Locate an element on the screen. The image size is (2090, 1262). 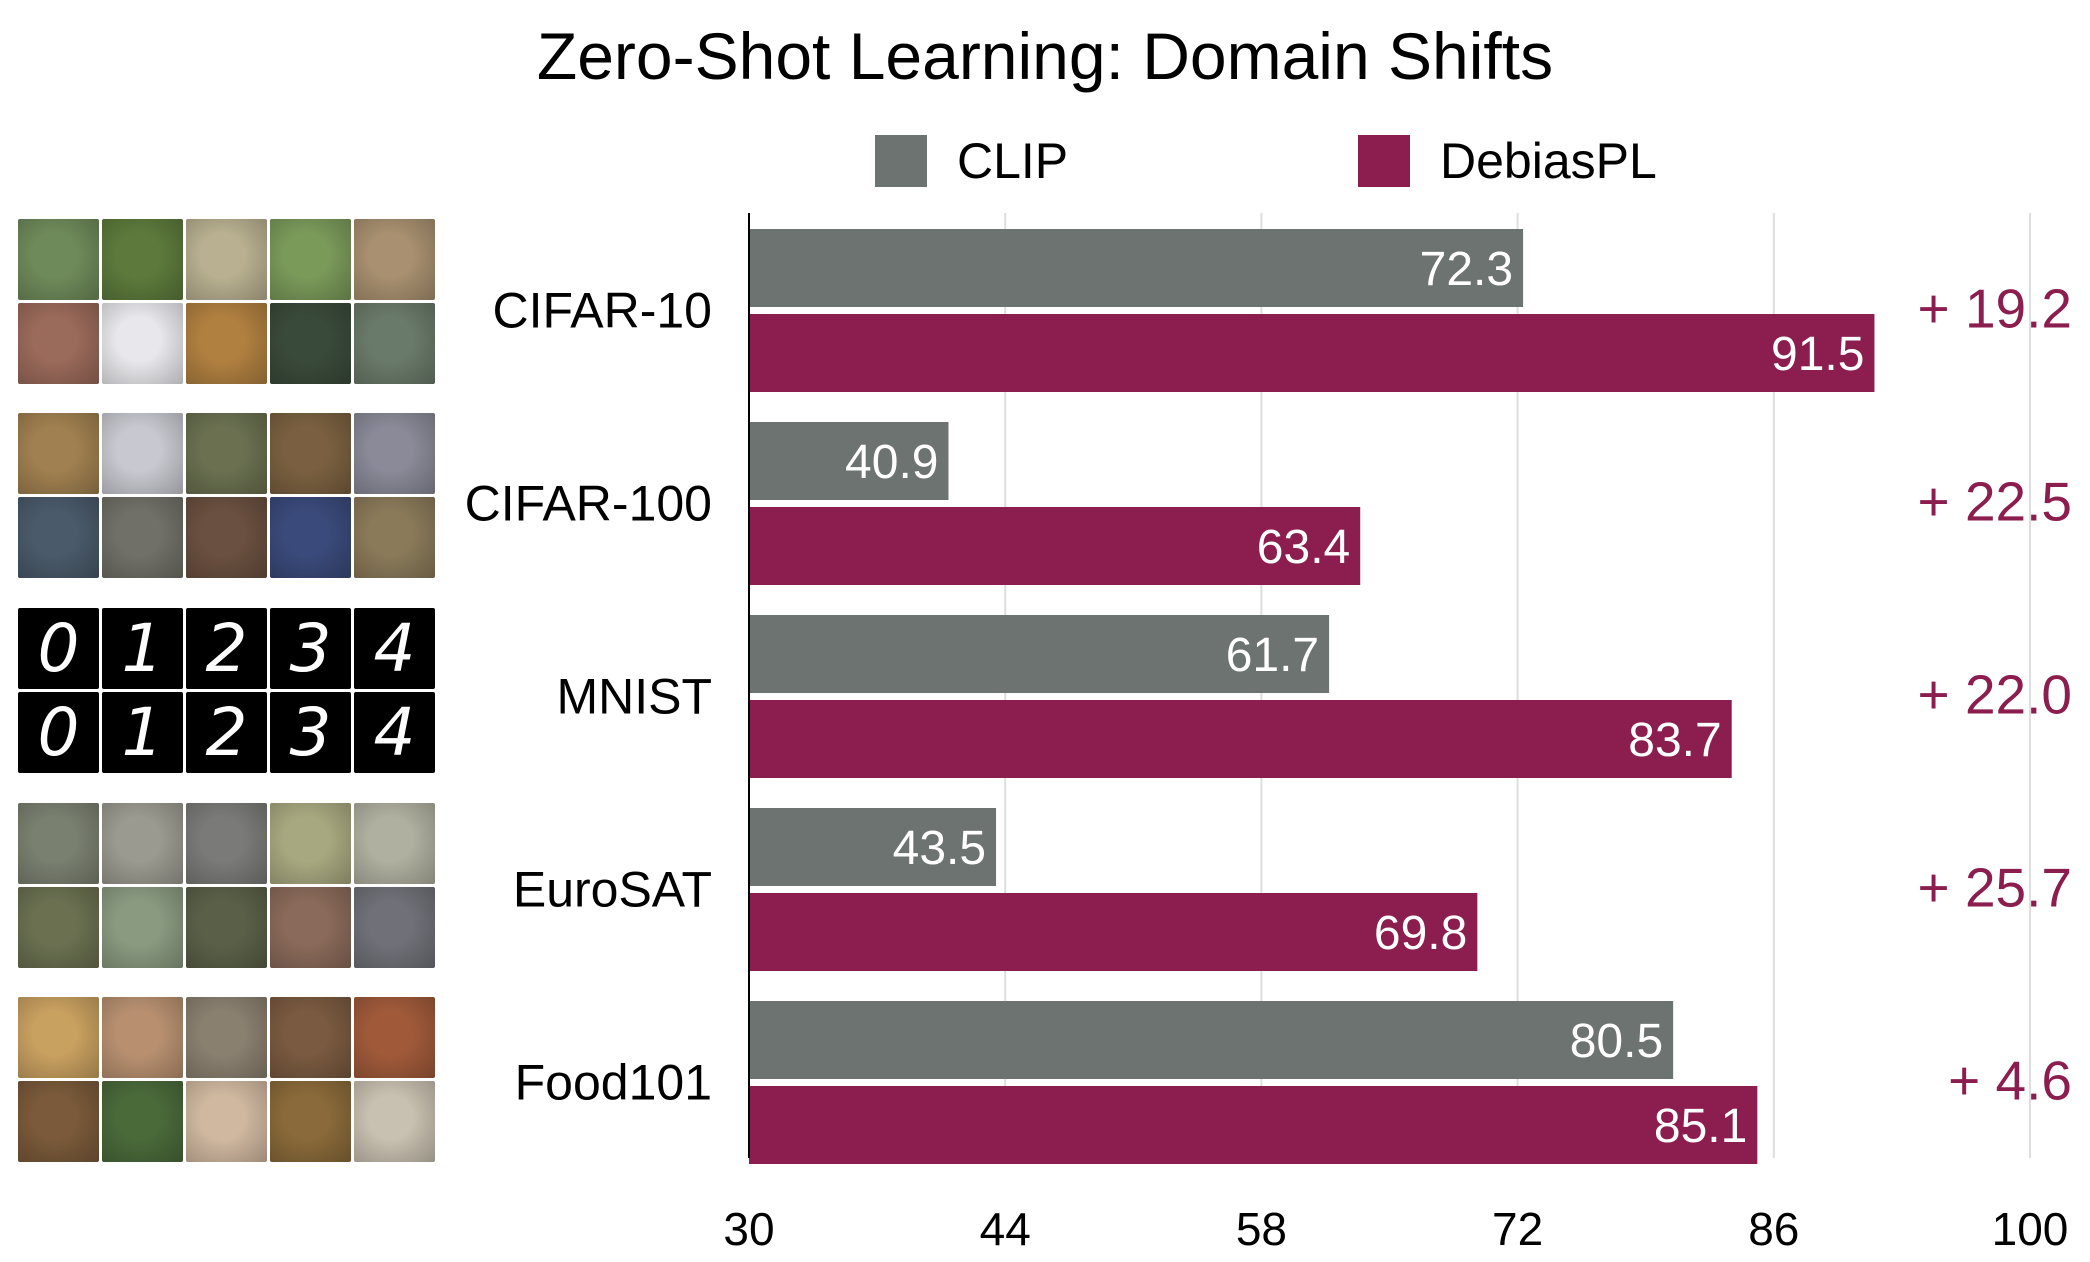
x-tick-label: 100 is located at coordinates (2030, 1229).